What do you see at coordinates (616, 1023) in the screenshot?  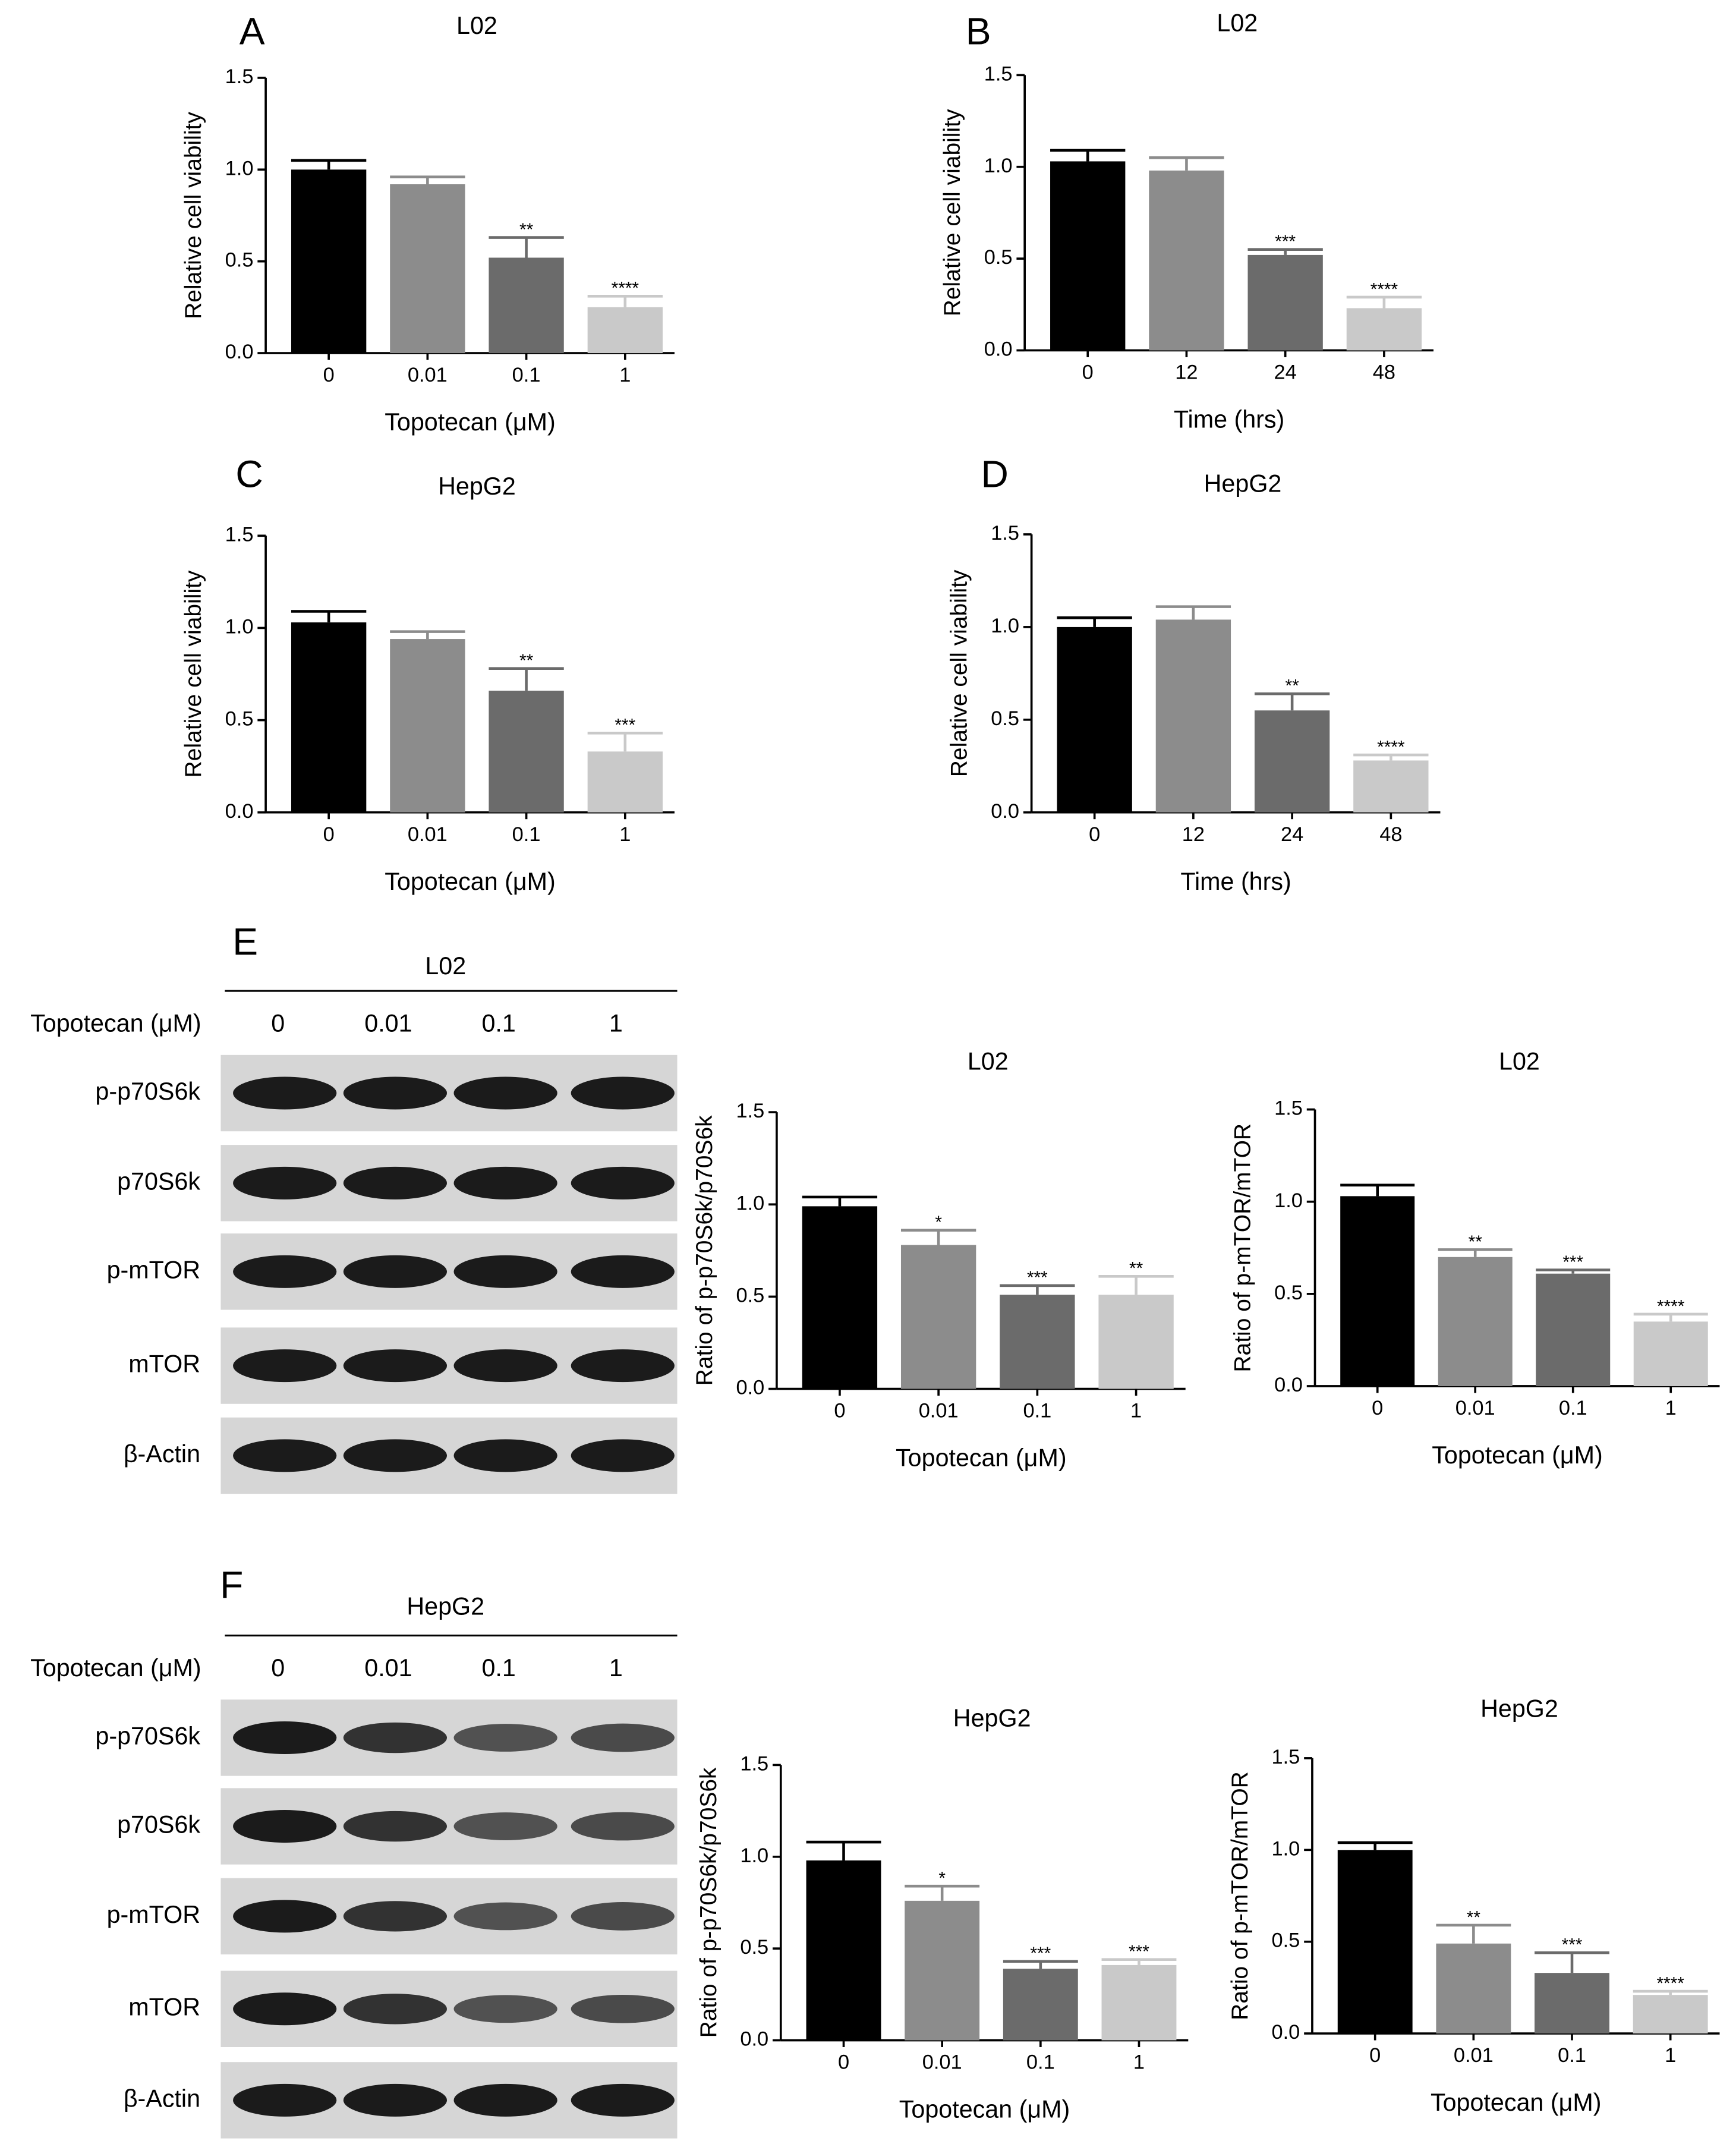 I see `lane-label: 1` at bounding box center [616, 1023].